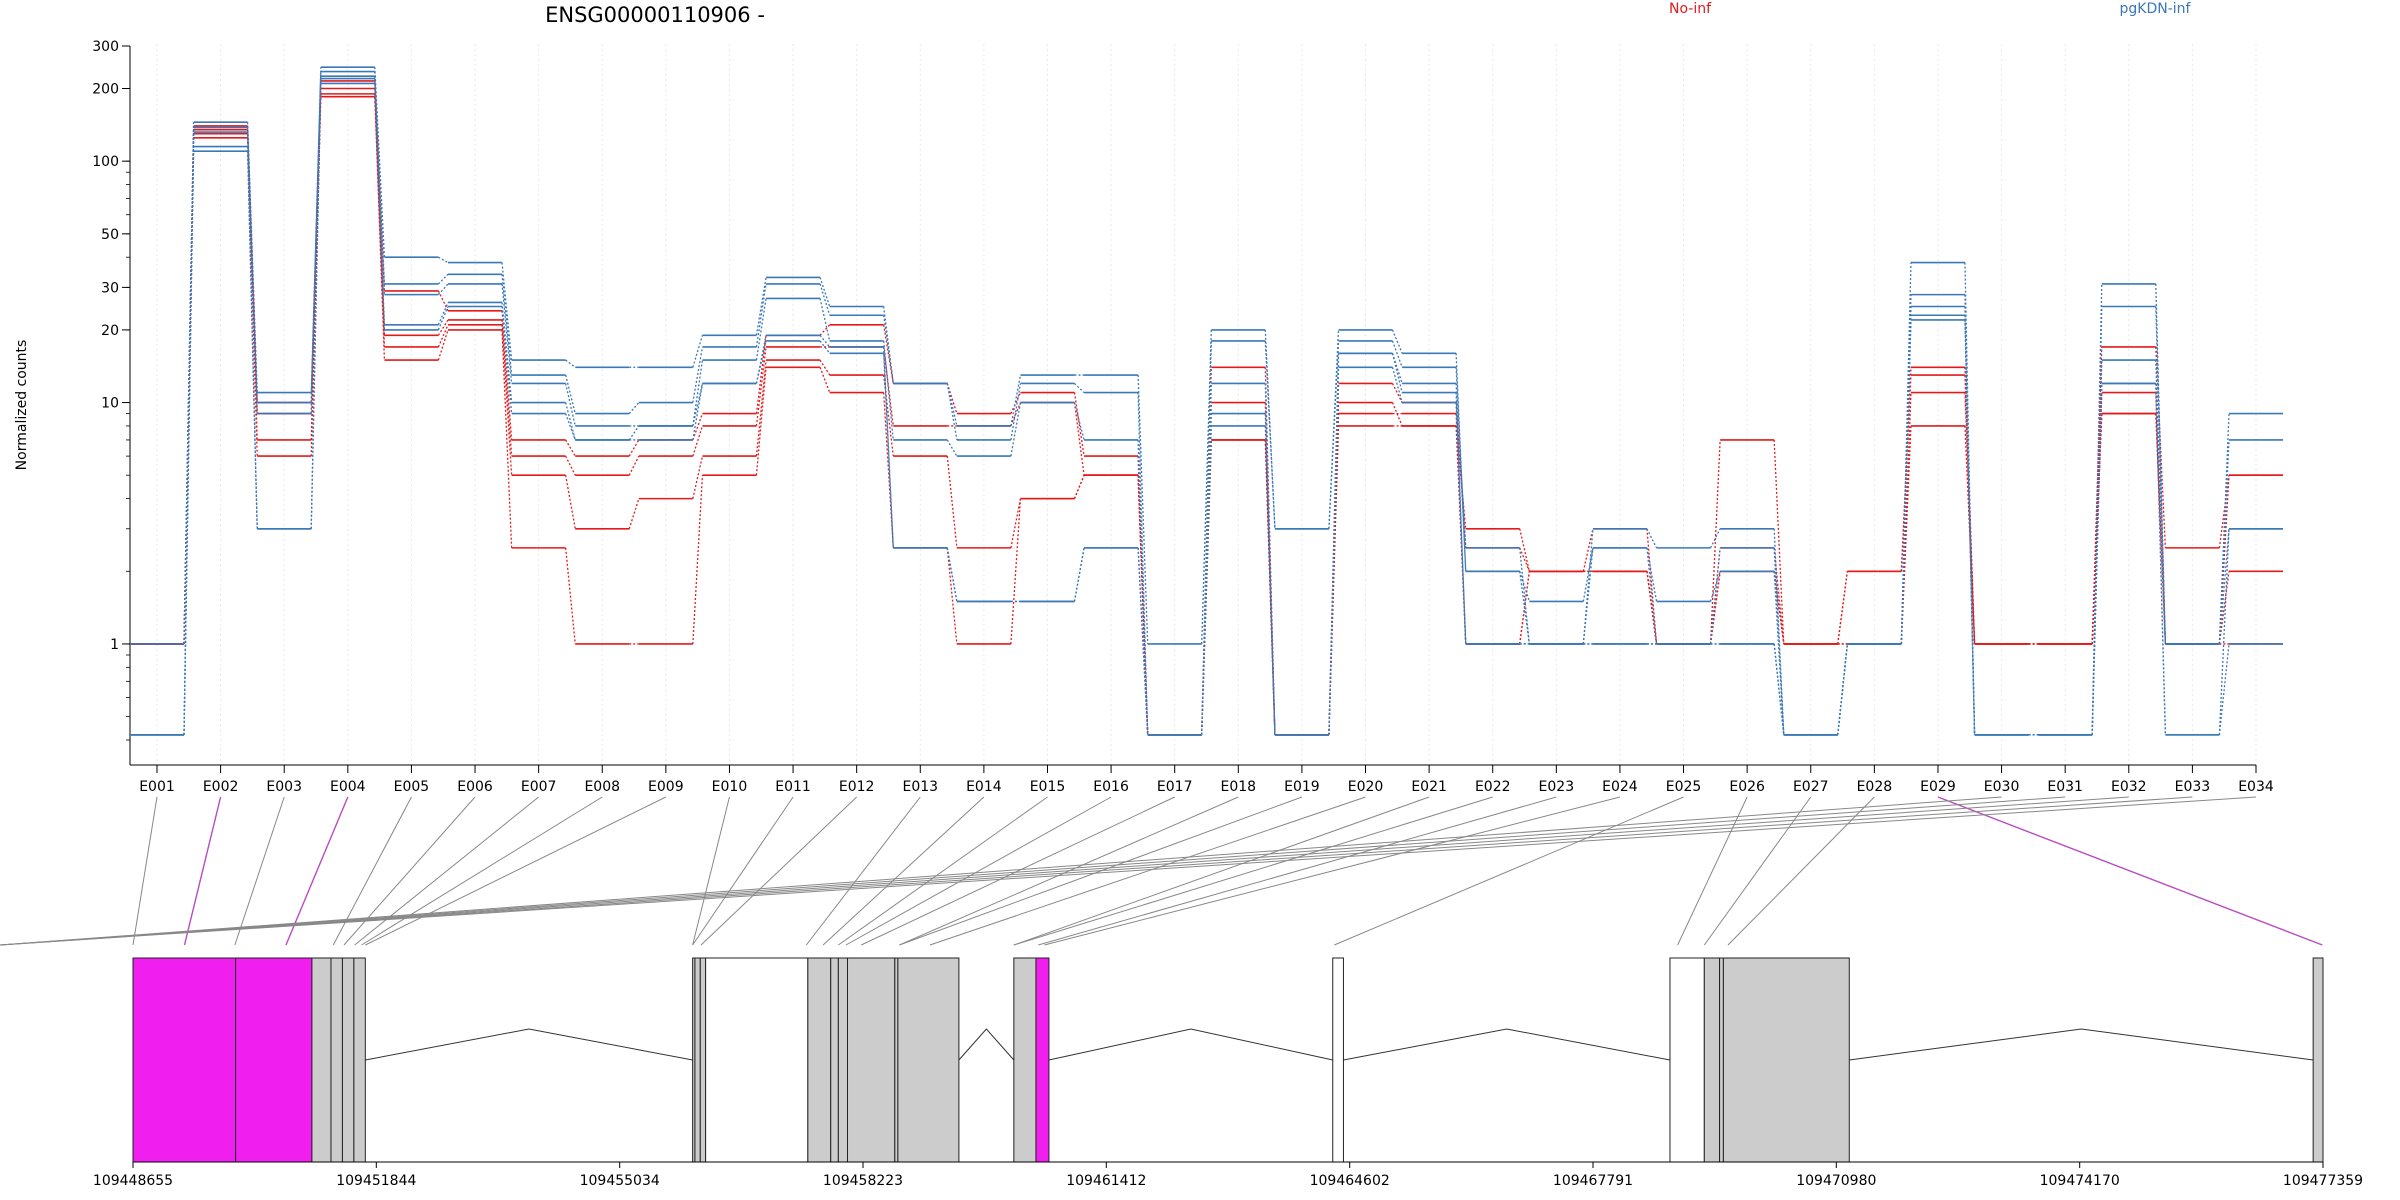  Describe the element at coordinates (157, 787) in the screenshot. I see `x-tick-label-e001: E001` at that location.